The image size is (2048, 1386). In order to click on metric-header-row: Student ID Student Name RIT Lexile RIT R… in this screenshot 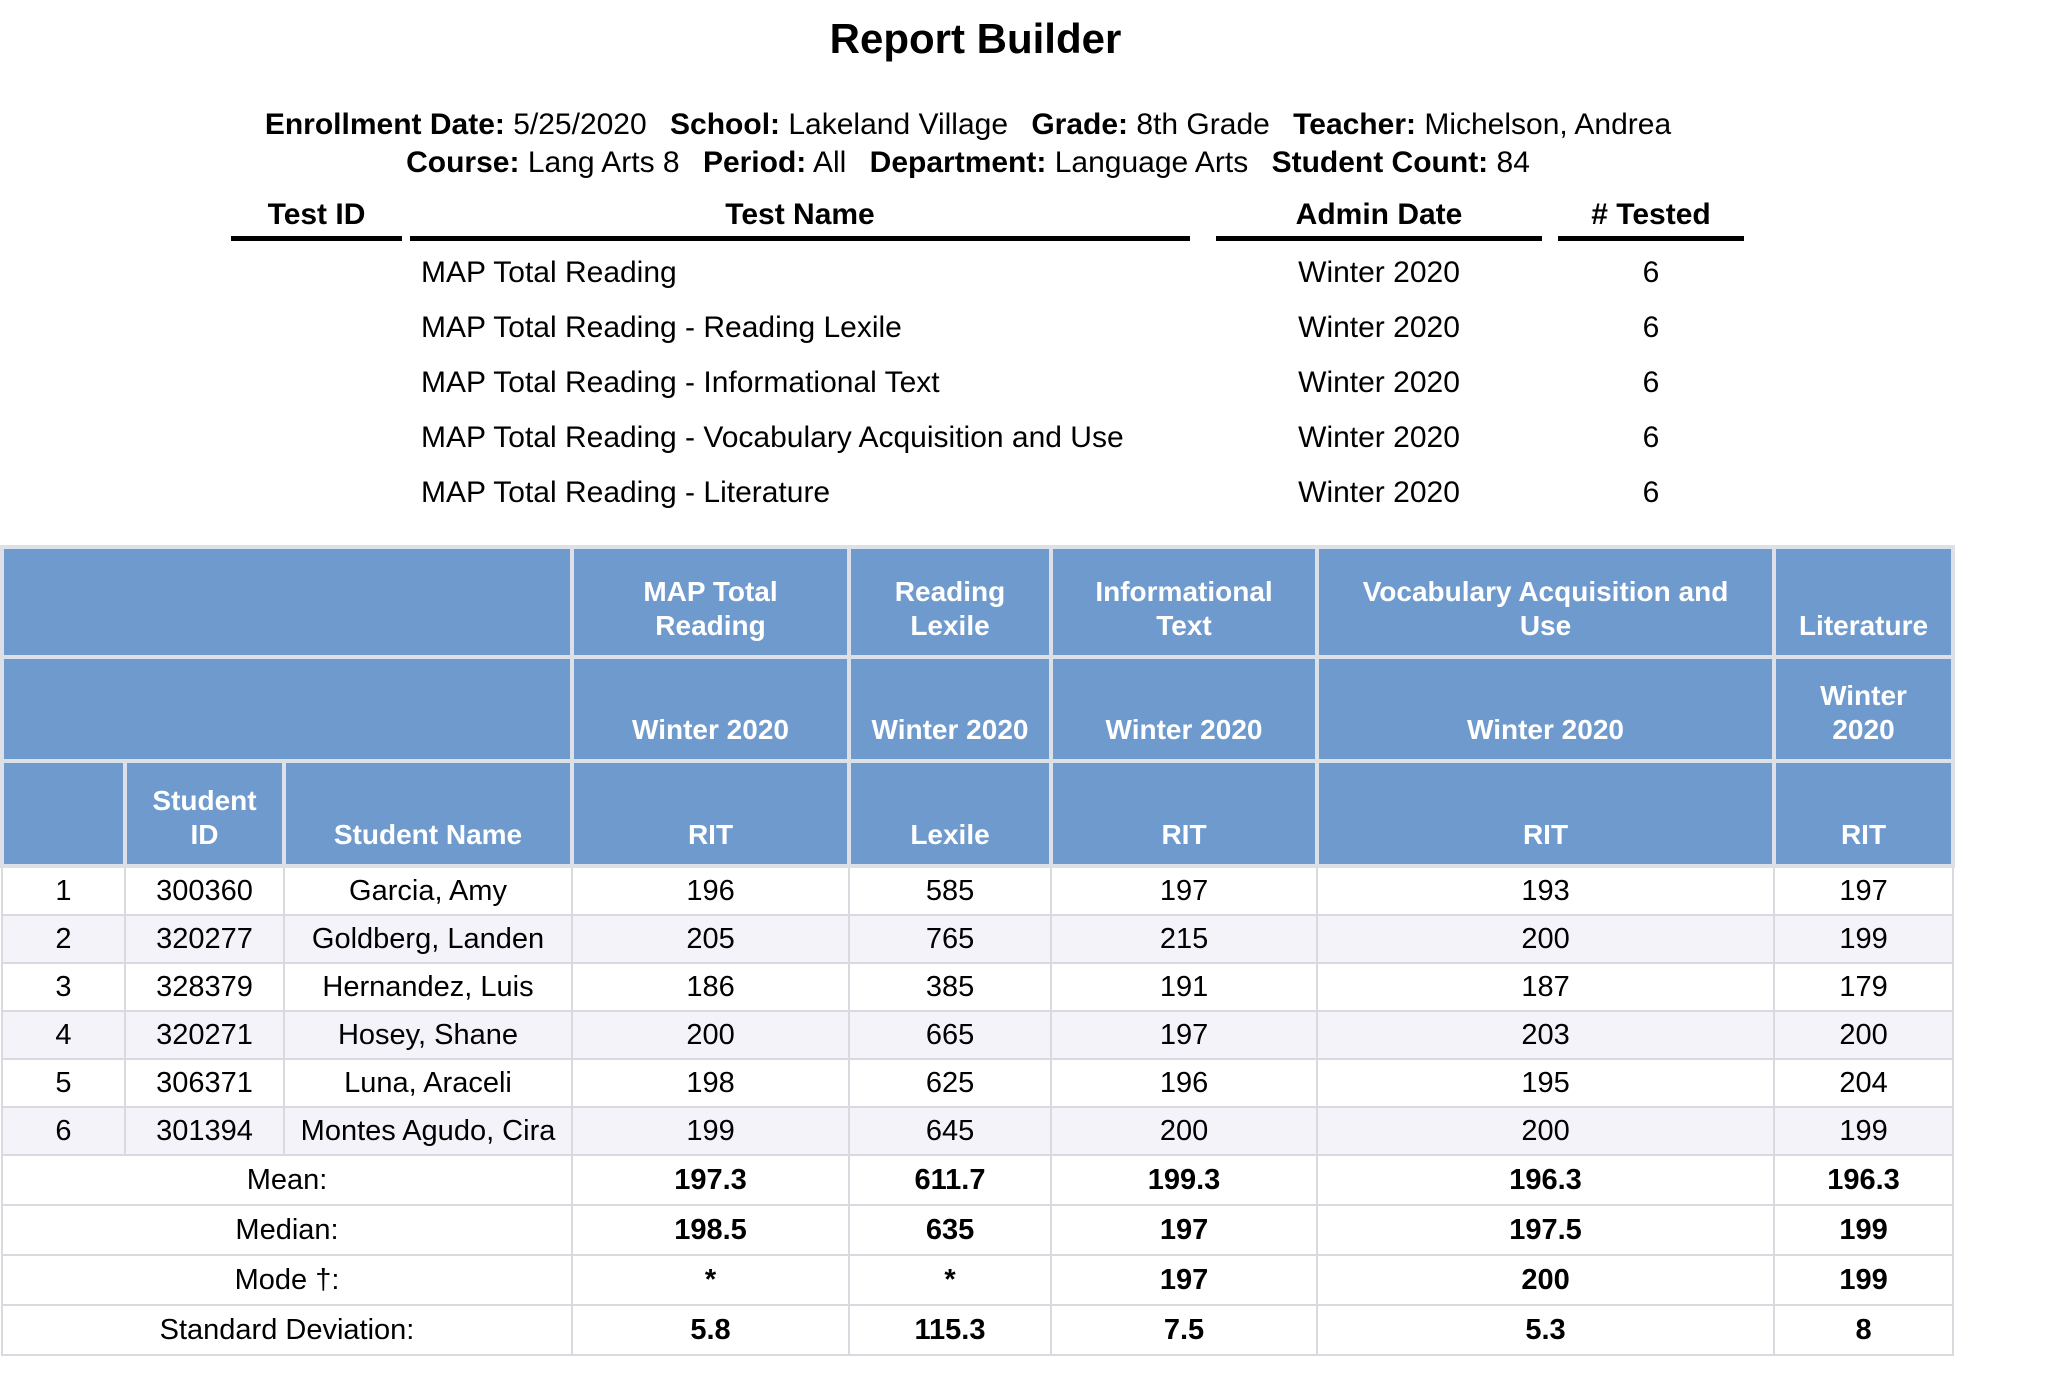, I will do `click(978, 813)`.